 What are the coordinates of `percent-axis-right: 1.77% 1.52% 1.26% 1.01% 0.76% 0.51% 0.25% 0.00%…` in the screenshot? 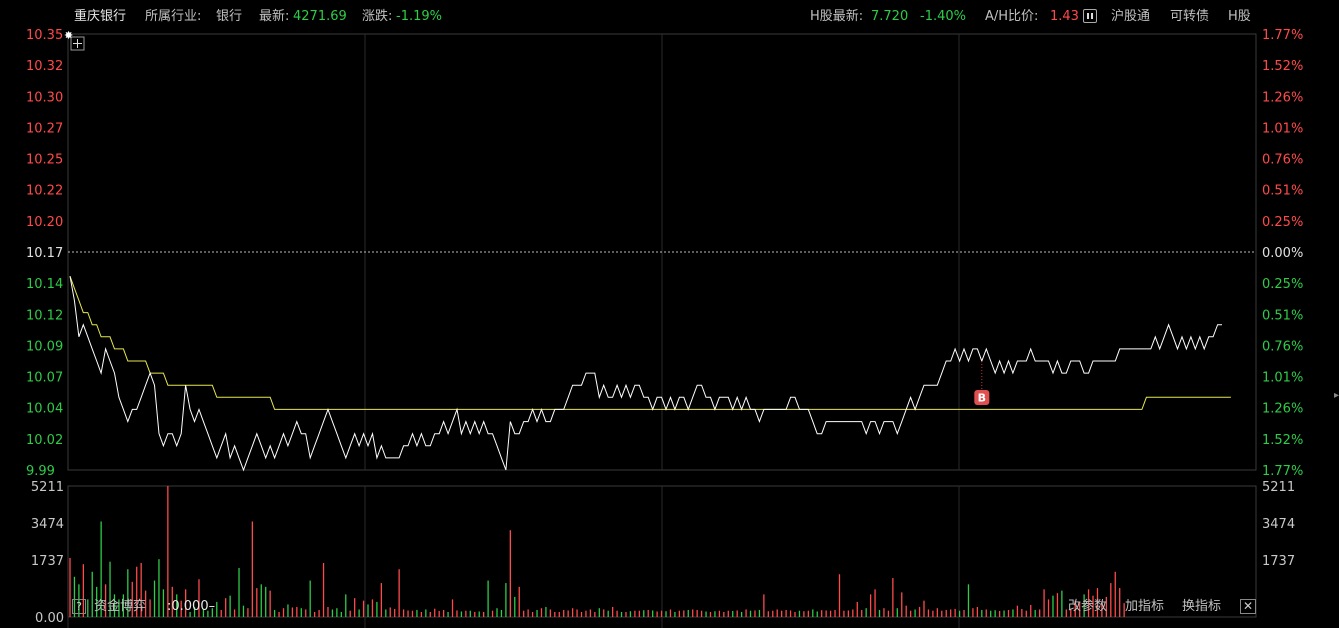 It's located at (1282, 253).